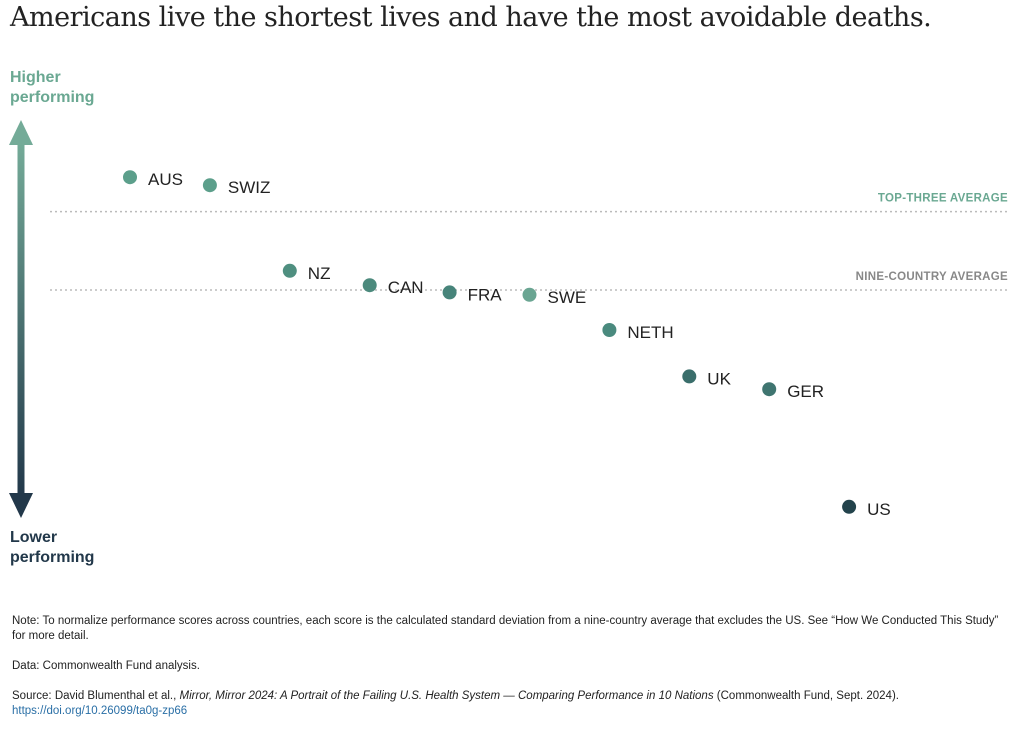 The height and width of the screenshot is (735, 1026). What do you see at coordinates (52, 547) in the screenshot?
I see `lower-performing-label: Lower performing` at bounding box center [52, 547].